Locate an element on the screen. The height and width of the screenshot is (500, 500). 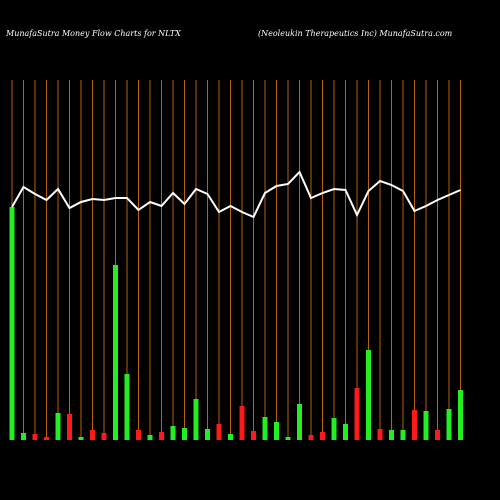
chart-title: MunafaSutra Money Flow Charts for NLTX is located at coordinates (93, 33).